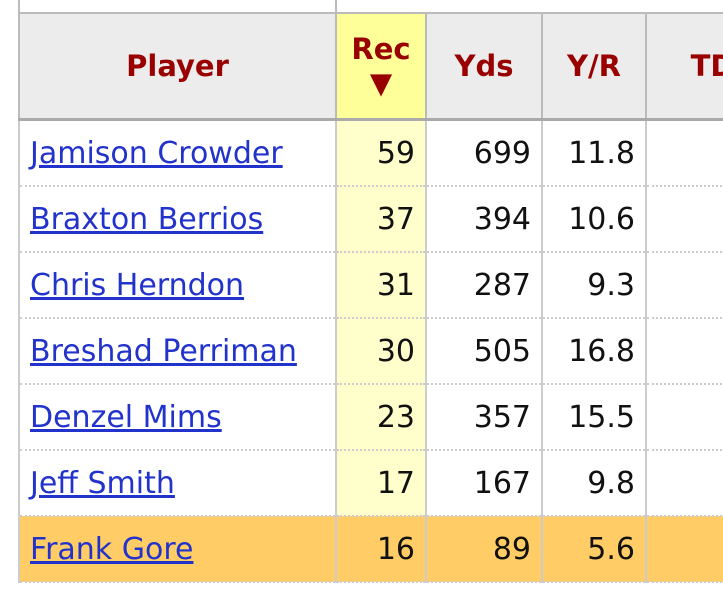 The height and width of the screenshot is (589, 723). I want to click on stat-cell: 9.8, so click(594, 483).